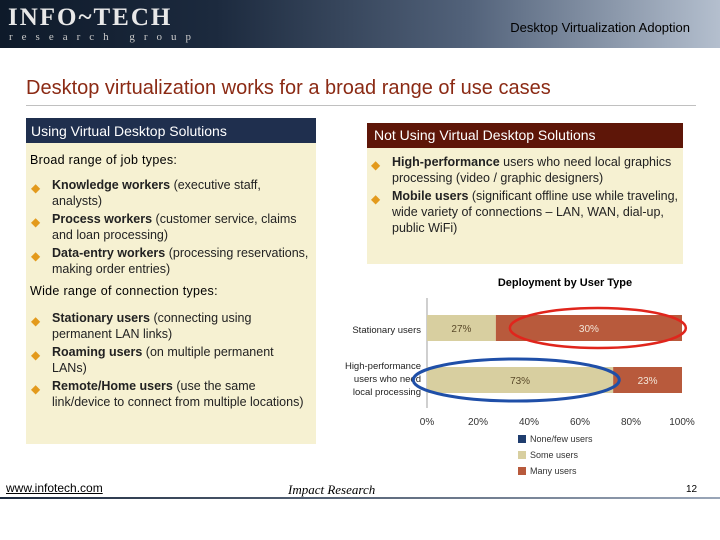  I want to click on category-label: users who need, so click(387, 379).